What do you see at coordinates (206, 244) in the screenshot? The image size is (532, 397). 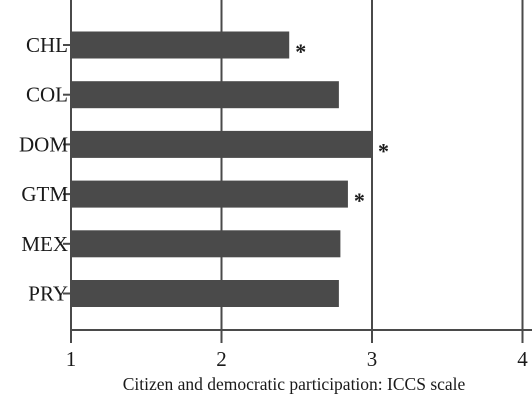 I see `bar-MEX` at bounding box center [206, 244].